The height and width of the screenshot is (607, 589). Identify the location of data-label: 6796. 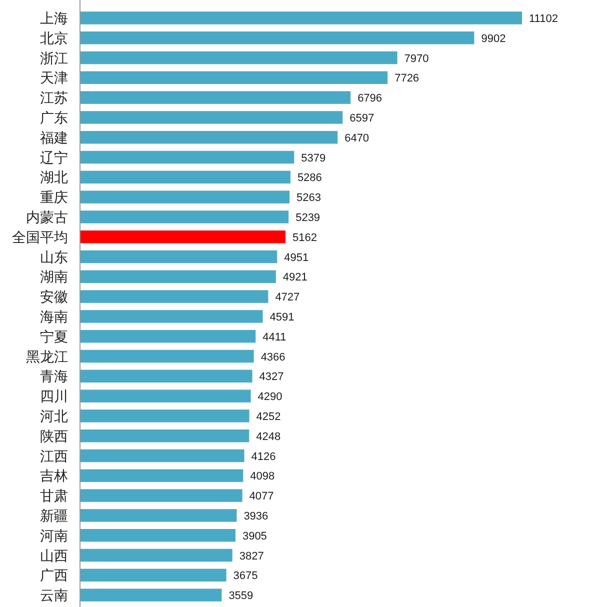
(370, 98).